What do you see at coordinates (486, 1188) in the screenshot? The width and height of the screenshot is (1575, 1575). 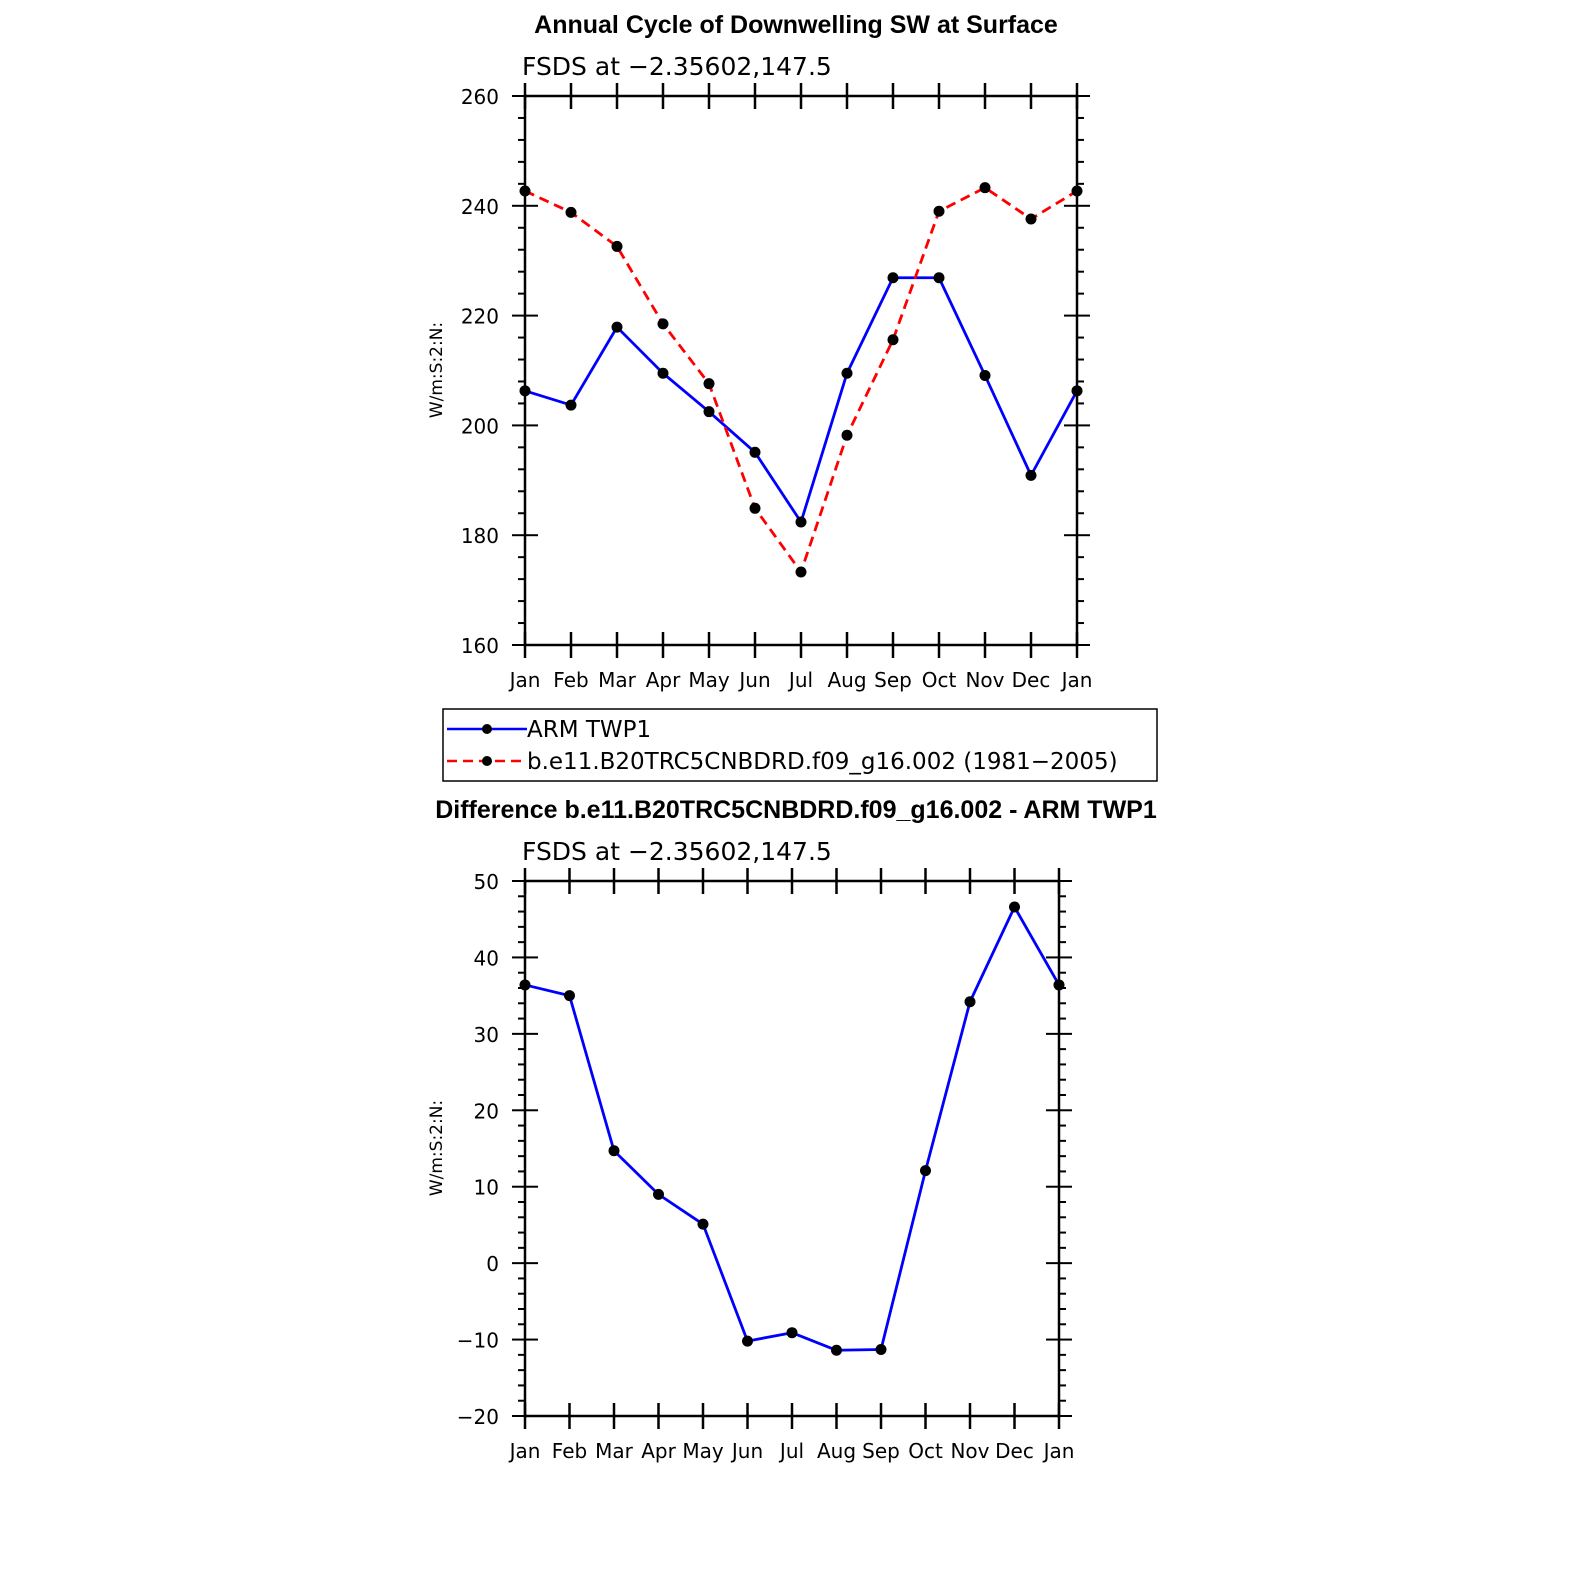 I see `chart2-ytick-label: 10` at bounding box center [486, 1188].